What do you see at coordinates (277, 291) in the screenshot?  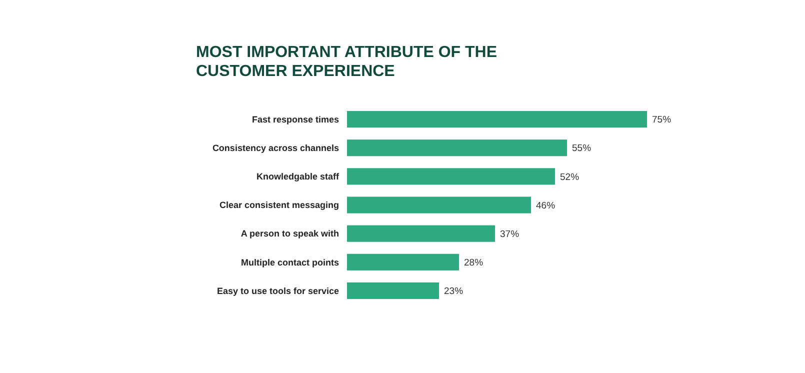 I see `y-tick-label: Easy to use tools for service` at bounding box center [277, 291].